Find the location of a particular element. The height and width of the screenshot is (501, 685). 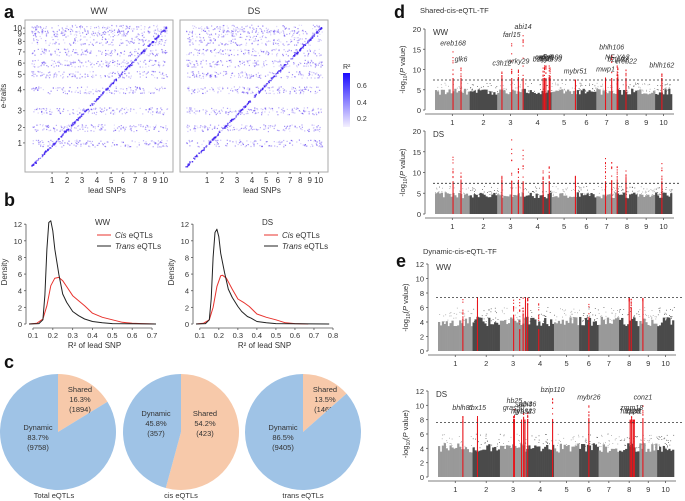

x-tick-label: 10 is located at coordinates (163, 180).